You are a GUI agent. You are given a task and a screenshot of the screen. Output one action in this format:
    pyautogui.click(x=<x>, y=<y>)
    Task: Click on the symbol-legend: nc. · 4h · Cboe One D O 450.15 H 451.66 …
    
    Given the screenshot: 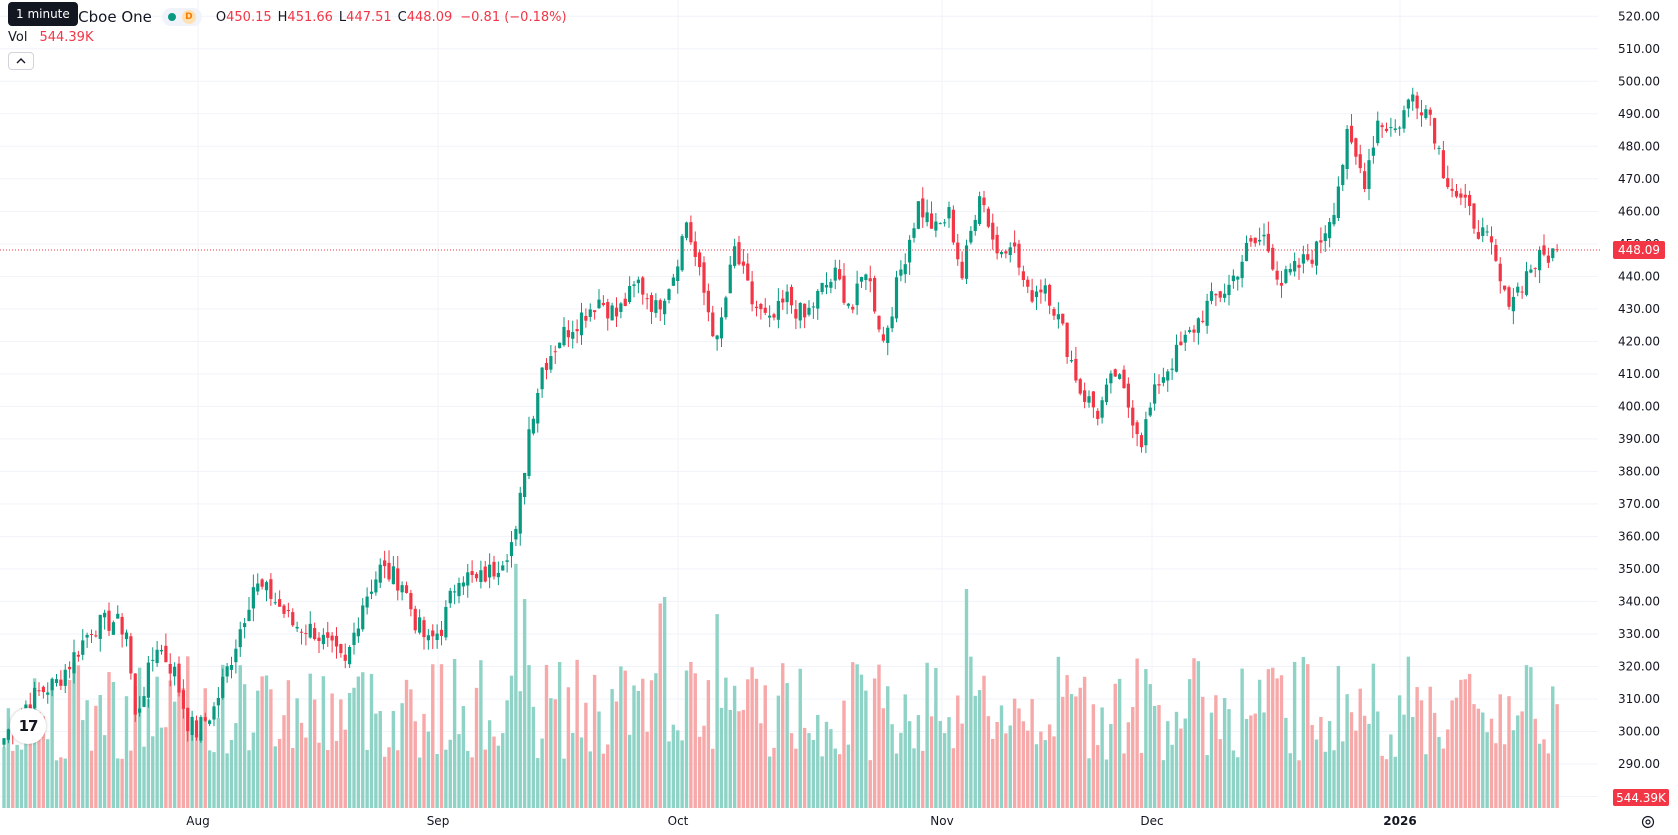 What is the action you would take?
    pyautogui.click(x=287, y=17)
    